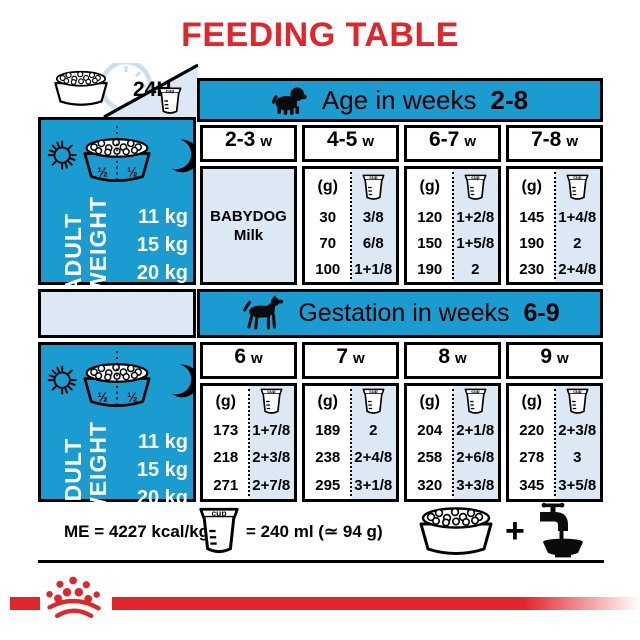  Describe the element at coordinates (226, 485) in the screenshot. I see `grams-value: 271` at that location.